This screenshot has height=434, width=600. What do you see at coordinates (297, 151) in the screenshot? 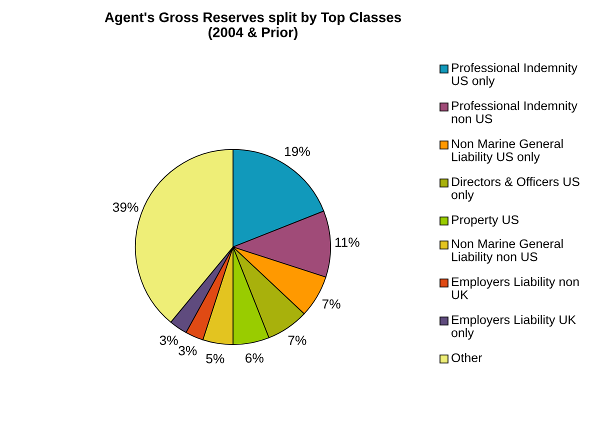
I see `data-label: 19%` at bounding box center [297, 151].